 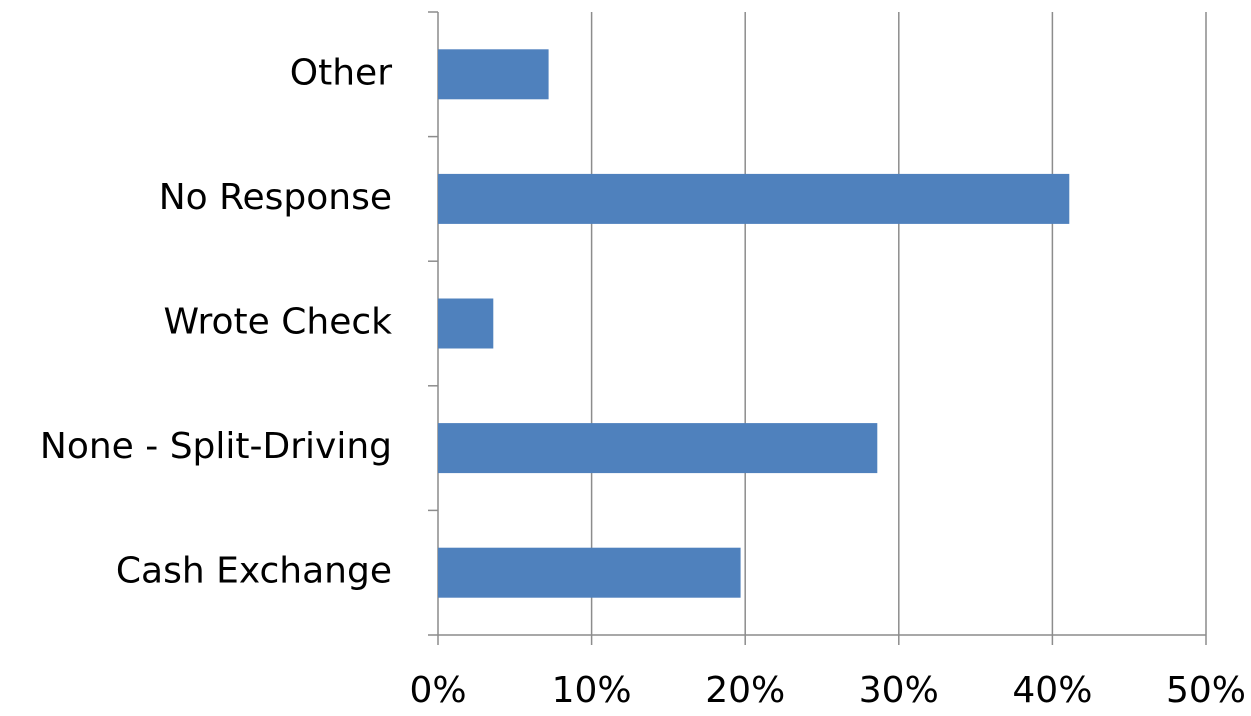 What do you see at coordinates (899, 690) in the screenshot?
I see `x-tick-label: 30%` at bounding box center [899, 690].